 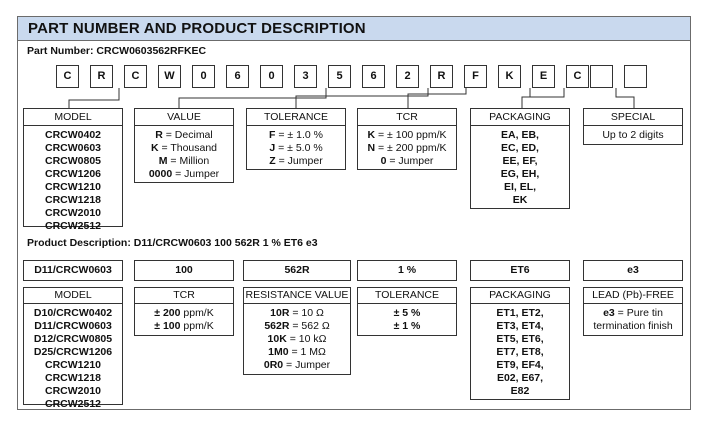 I want to click on page-title: PART NUMBER AND PRODUCT DESCRIPTION, so click(x=197, y=28).